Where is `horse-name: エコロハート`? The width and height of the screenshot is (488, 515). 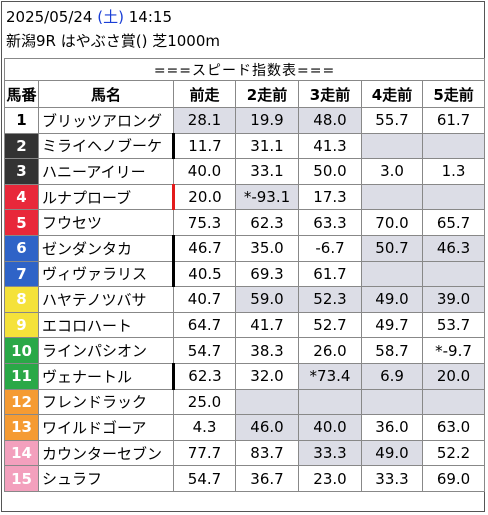 horse-name: エコロハート is located at coordinates (106, 325).